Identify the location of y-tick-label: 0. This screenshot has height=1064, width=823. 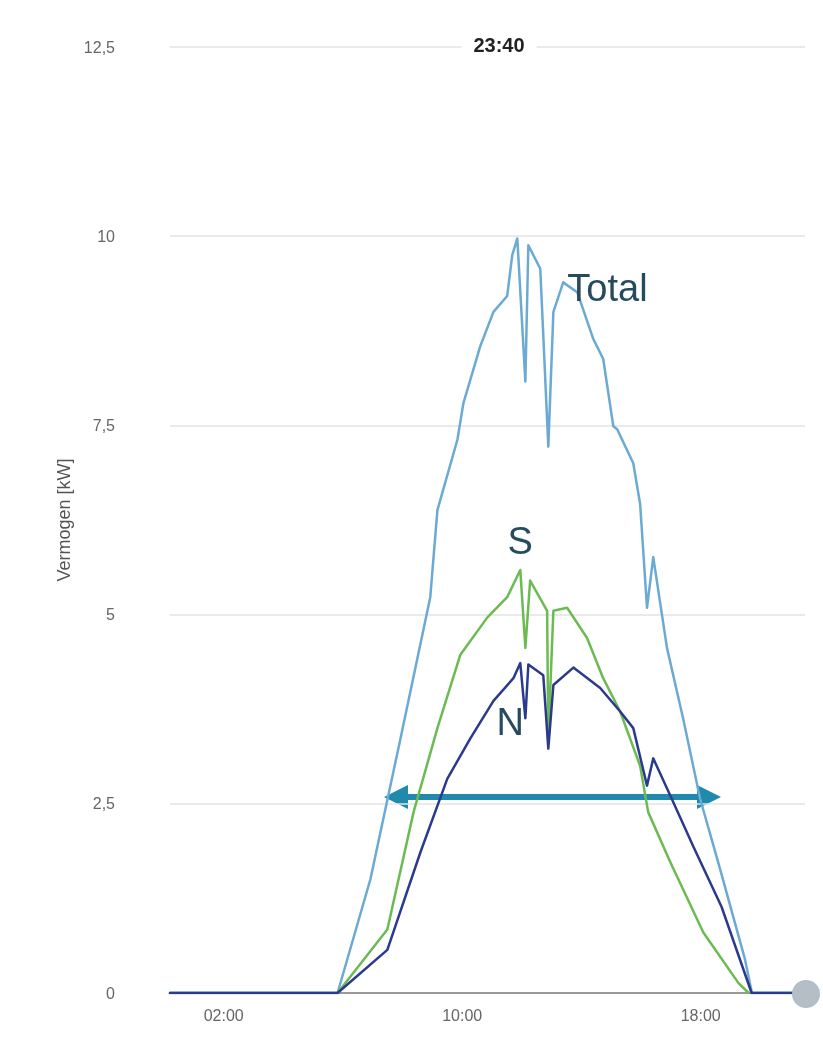
(111, 993).